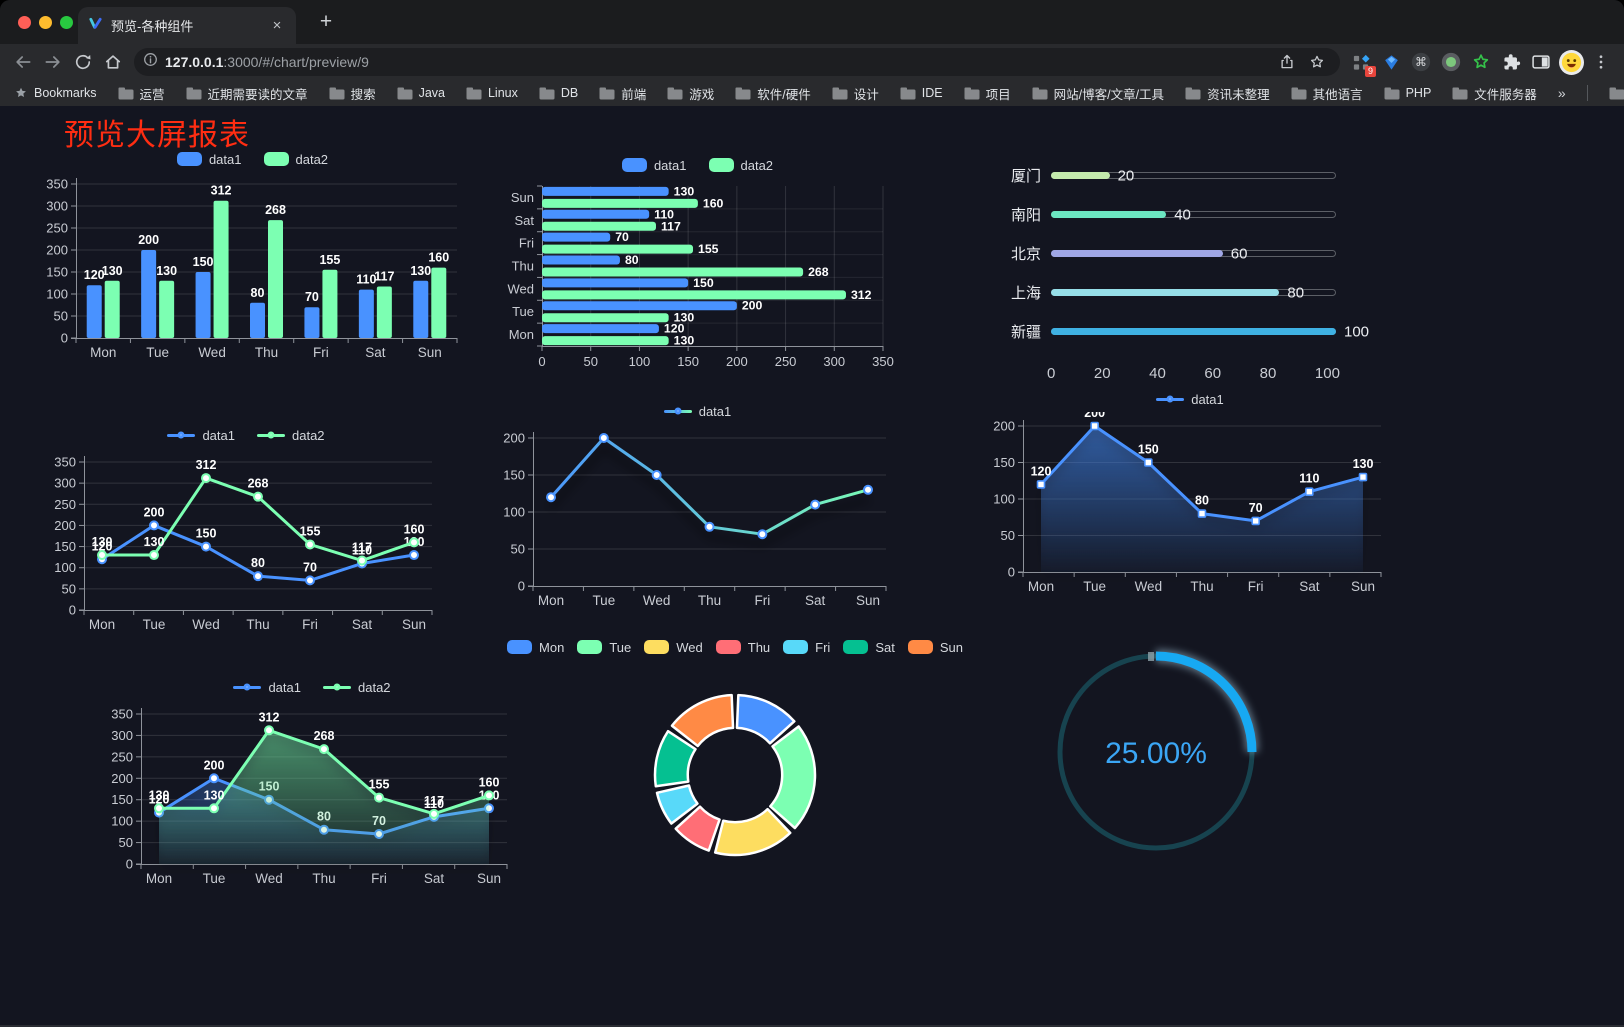 The width and height of the screenshot is (1624, 1027). I want to click on minimize-window-button, so click(45, 22).